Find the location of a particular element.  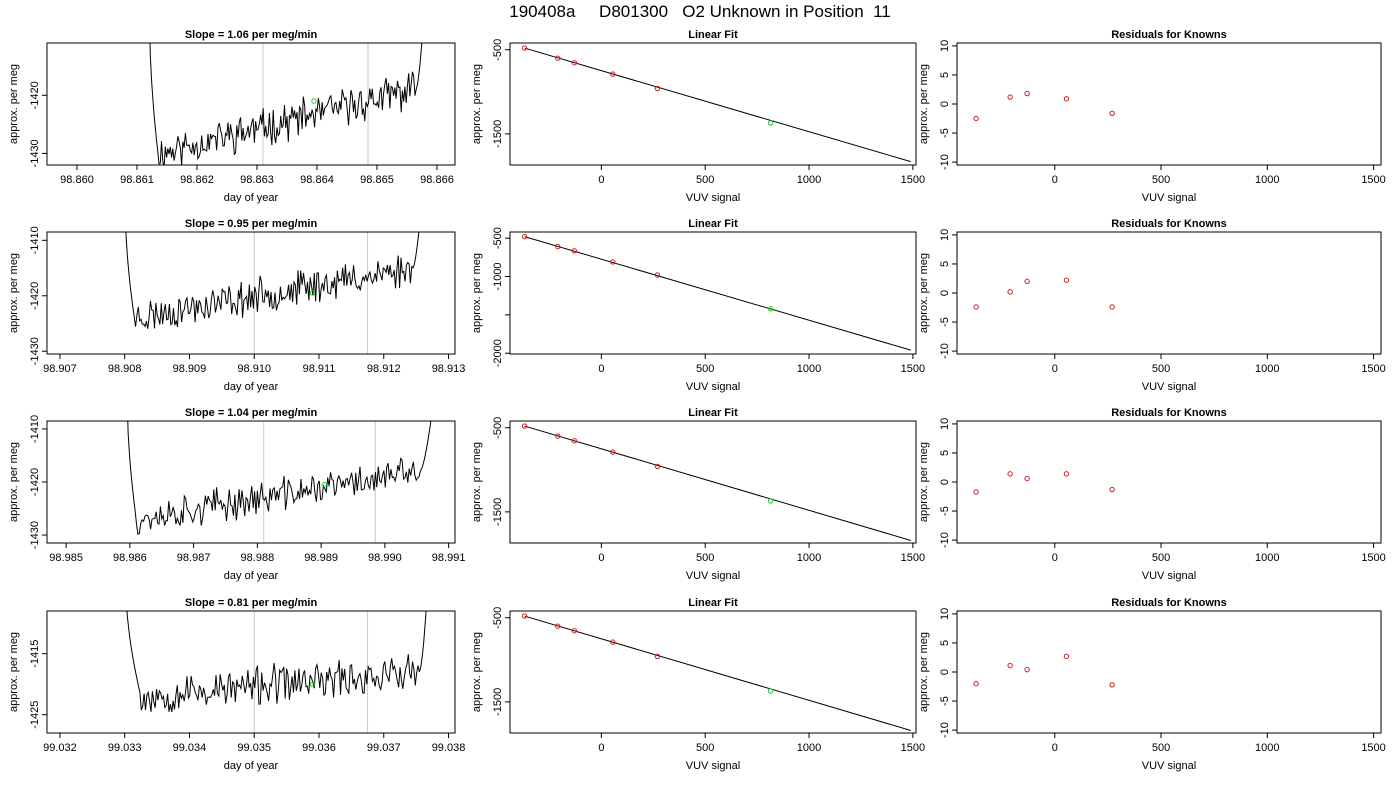

panel-1-1-xtick-label-1: 98.860 is located at coordinates (77, 180).